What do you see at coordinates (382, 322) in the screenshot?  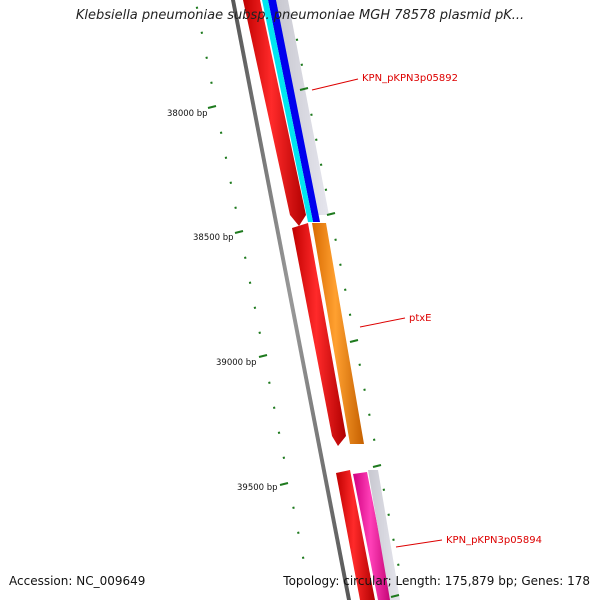 I see `leader-line-ptxE` at bounding box center [382, 322].